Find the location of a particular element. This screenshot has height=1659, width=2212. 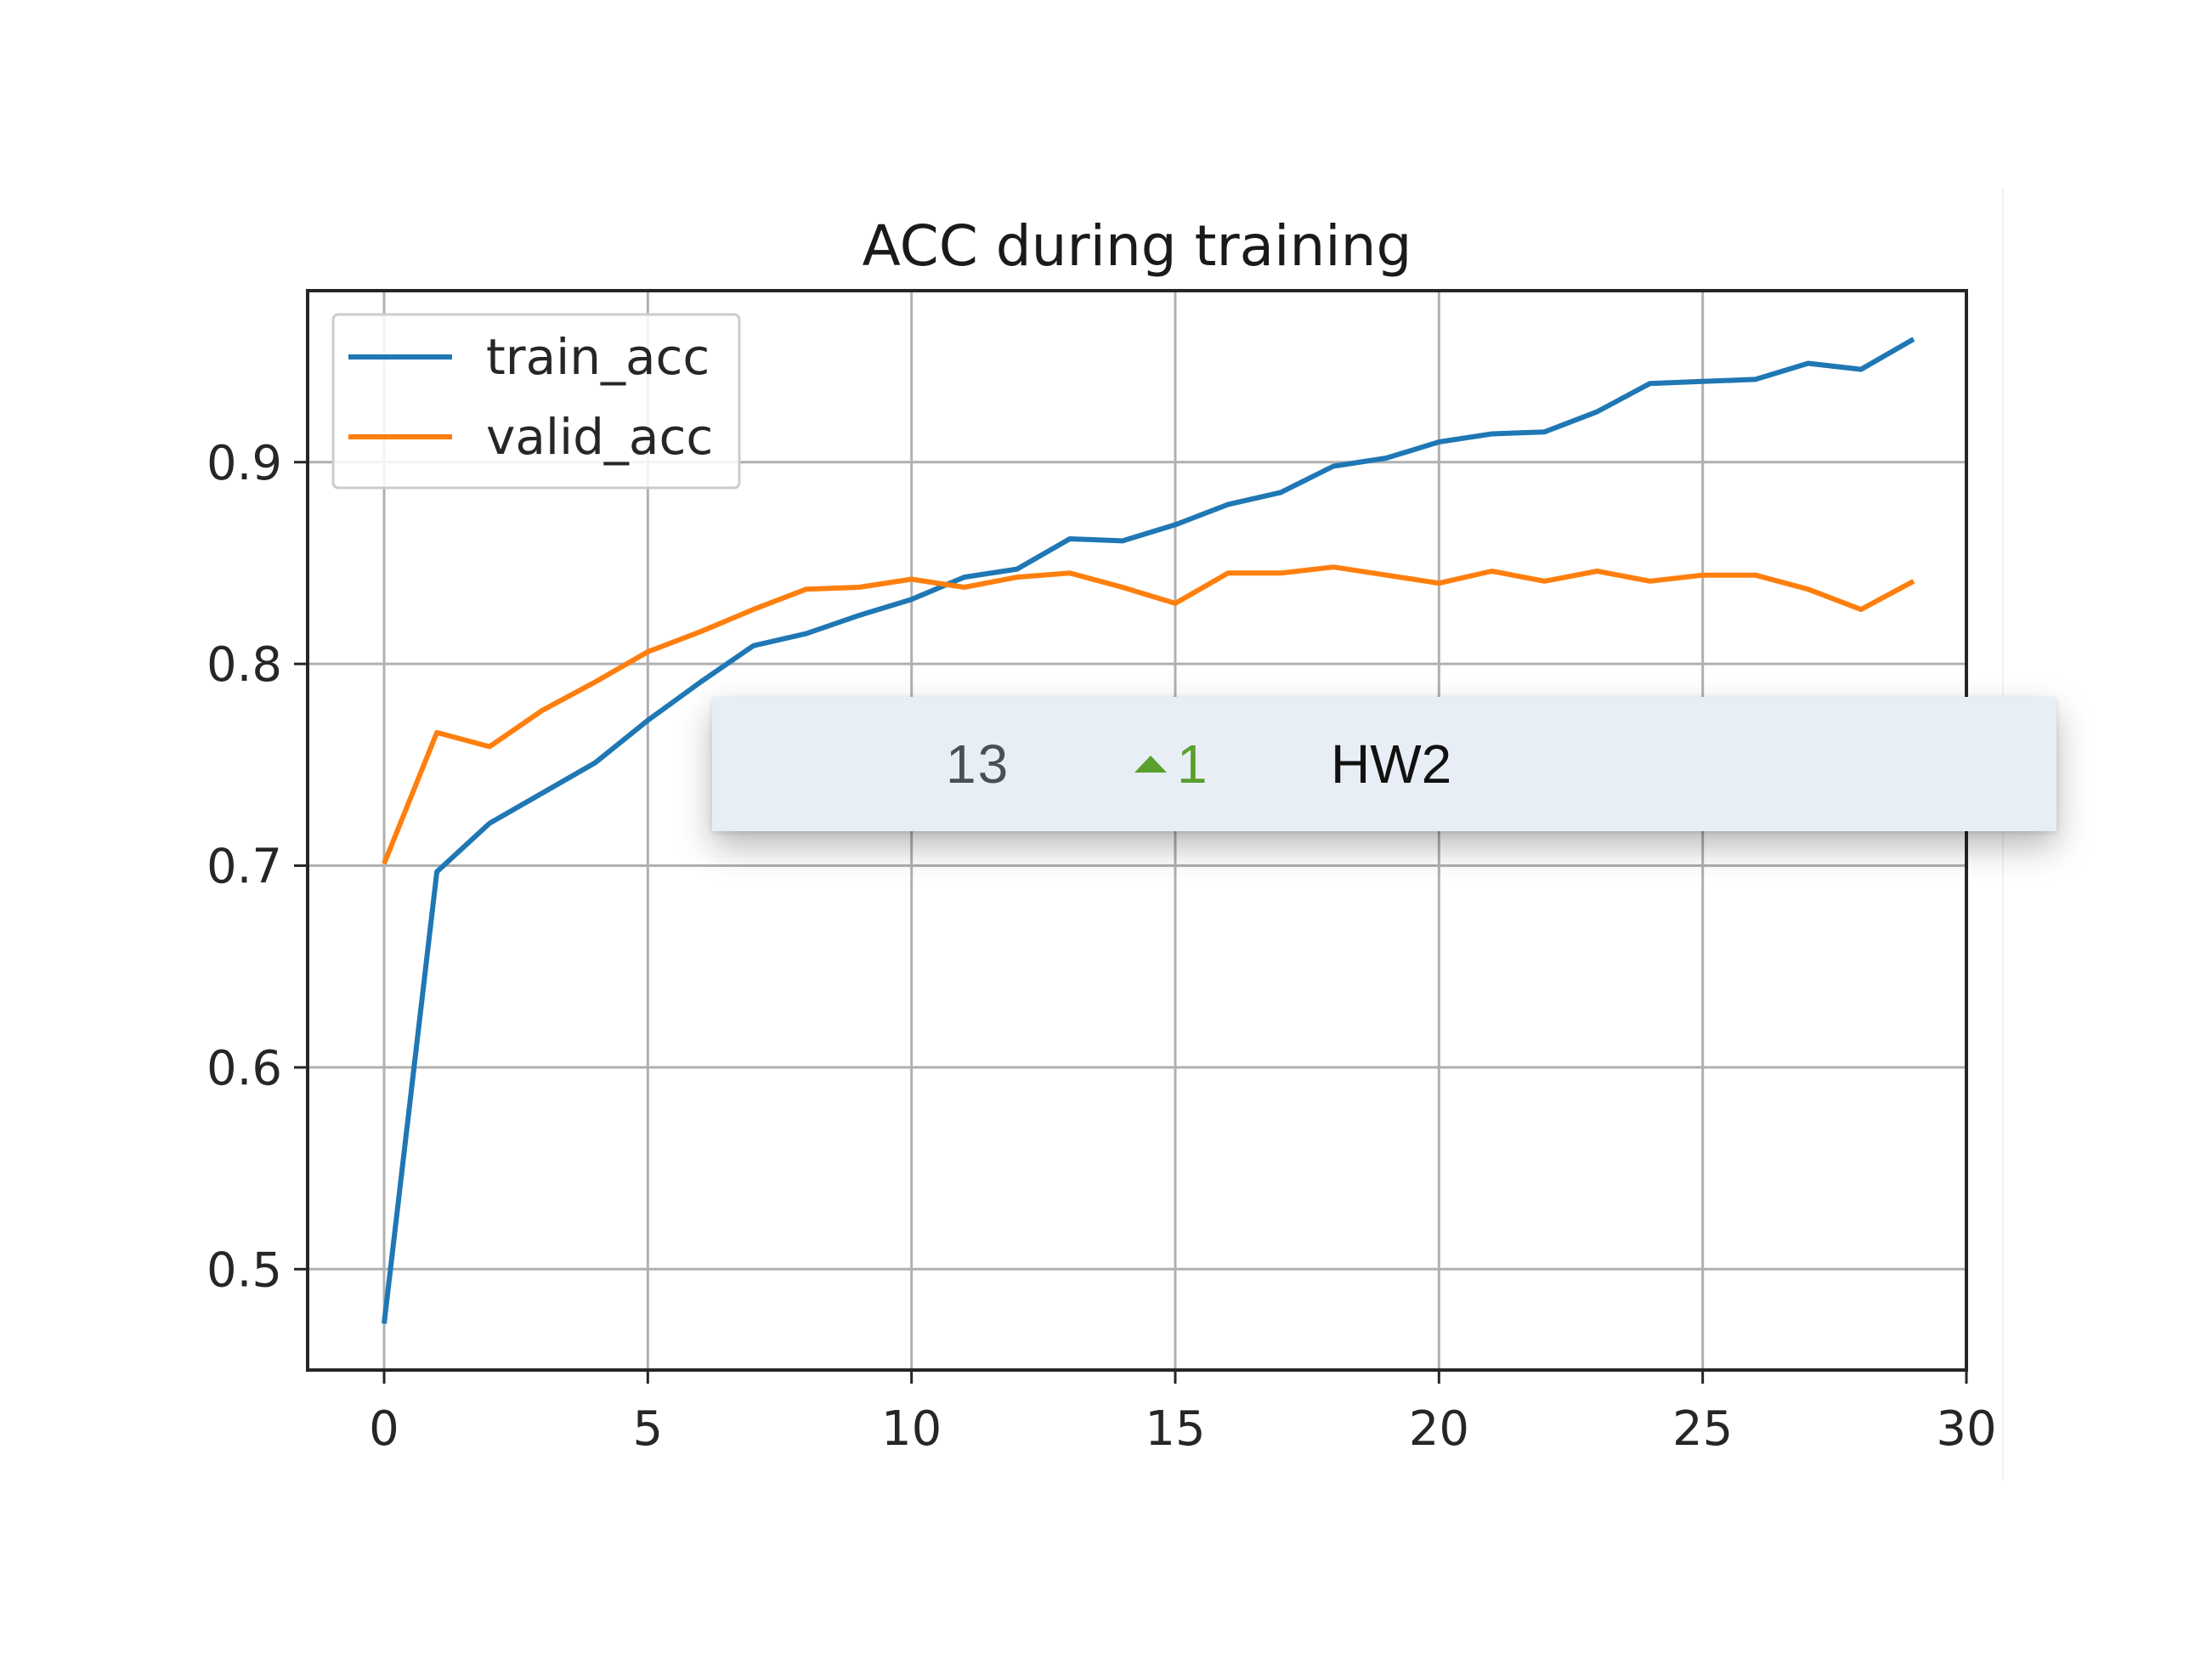

rank-change: 1 is located at coordinates (1171, 764).